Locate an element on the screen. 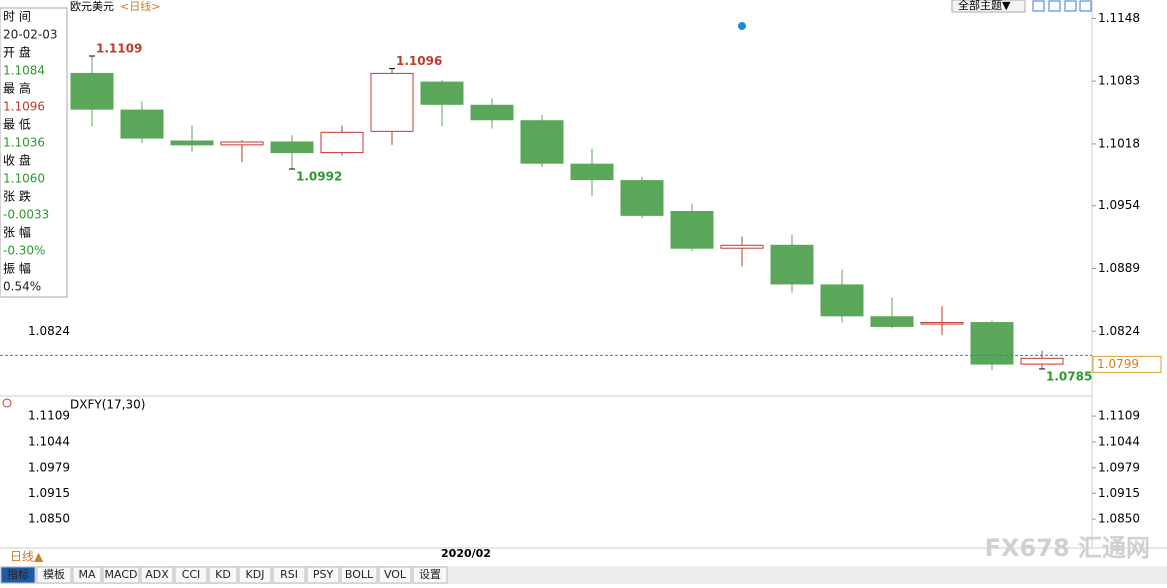  last-price-box is located at coordinates (1127, 364).